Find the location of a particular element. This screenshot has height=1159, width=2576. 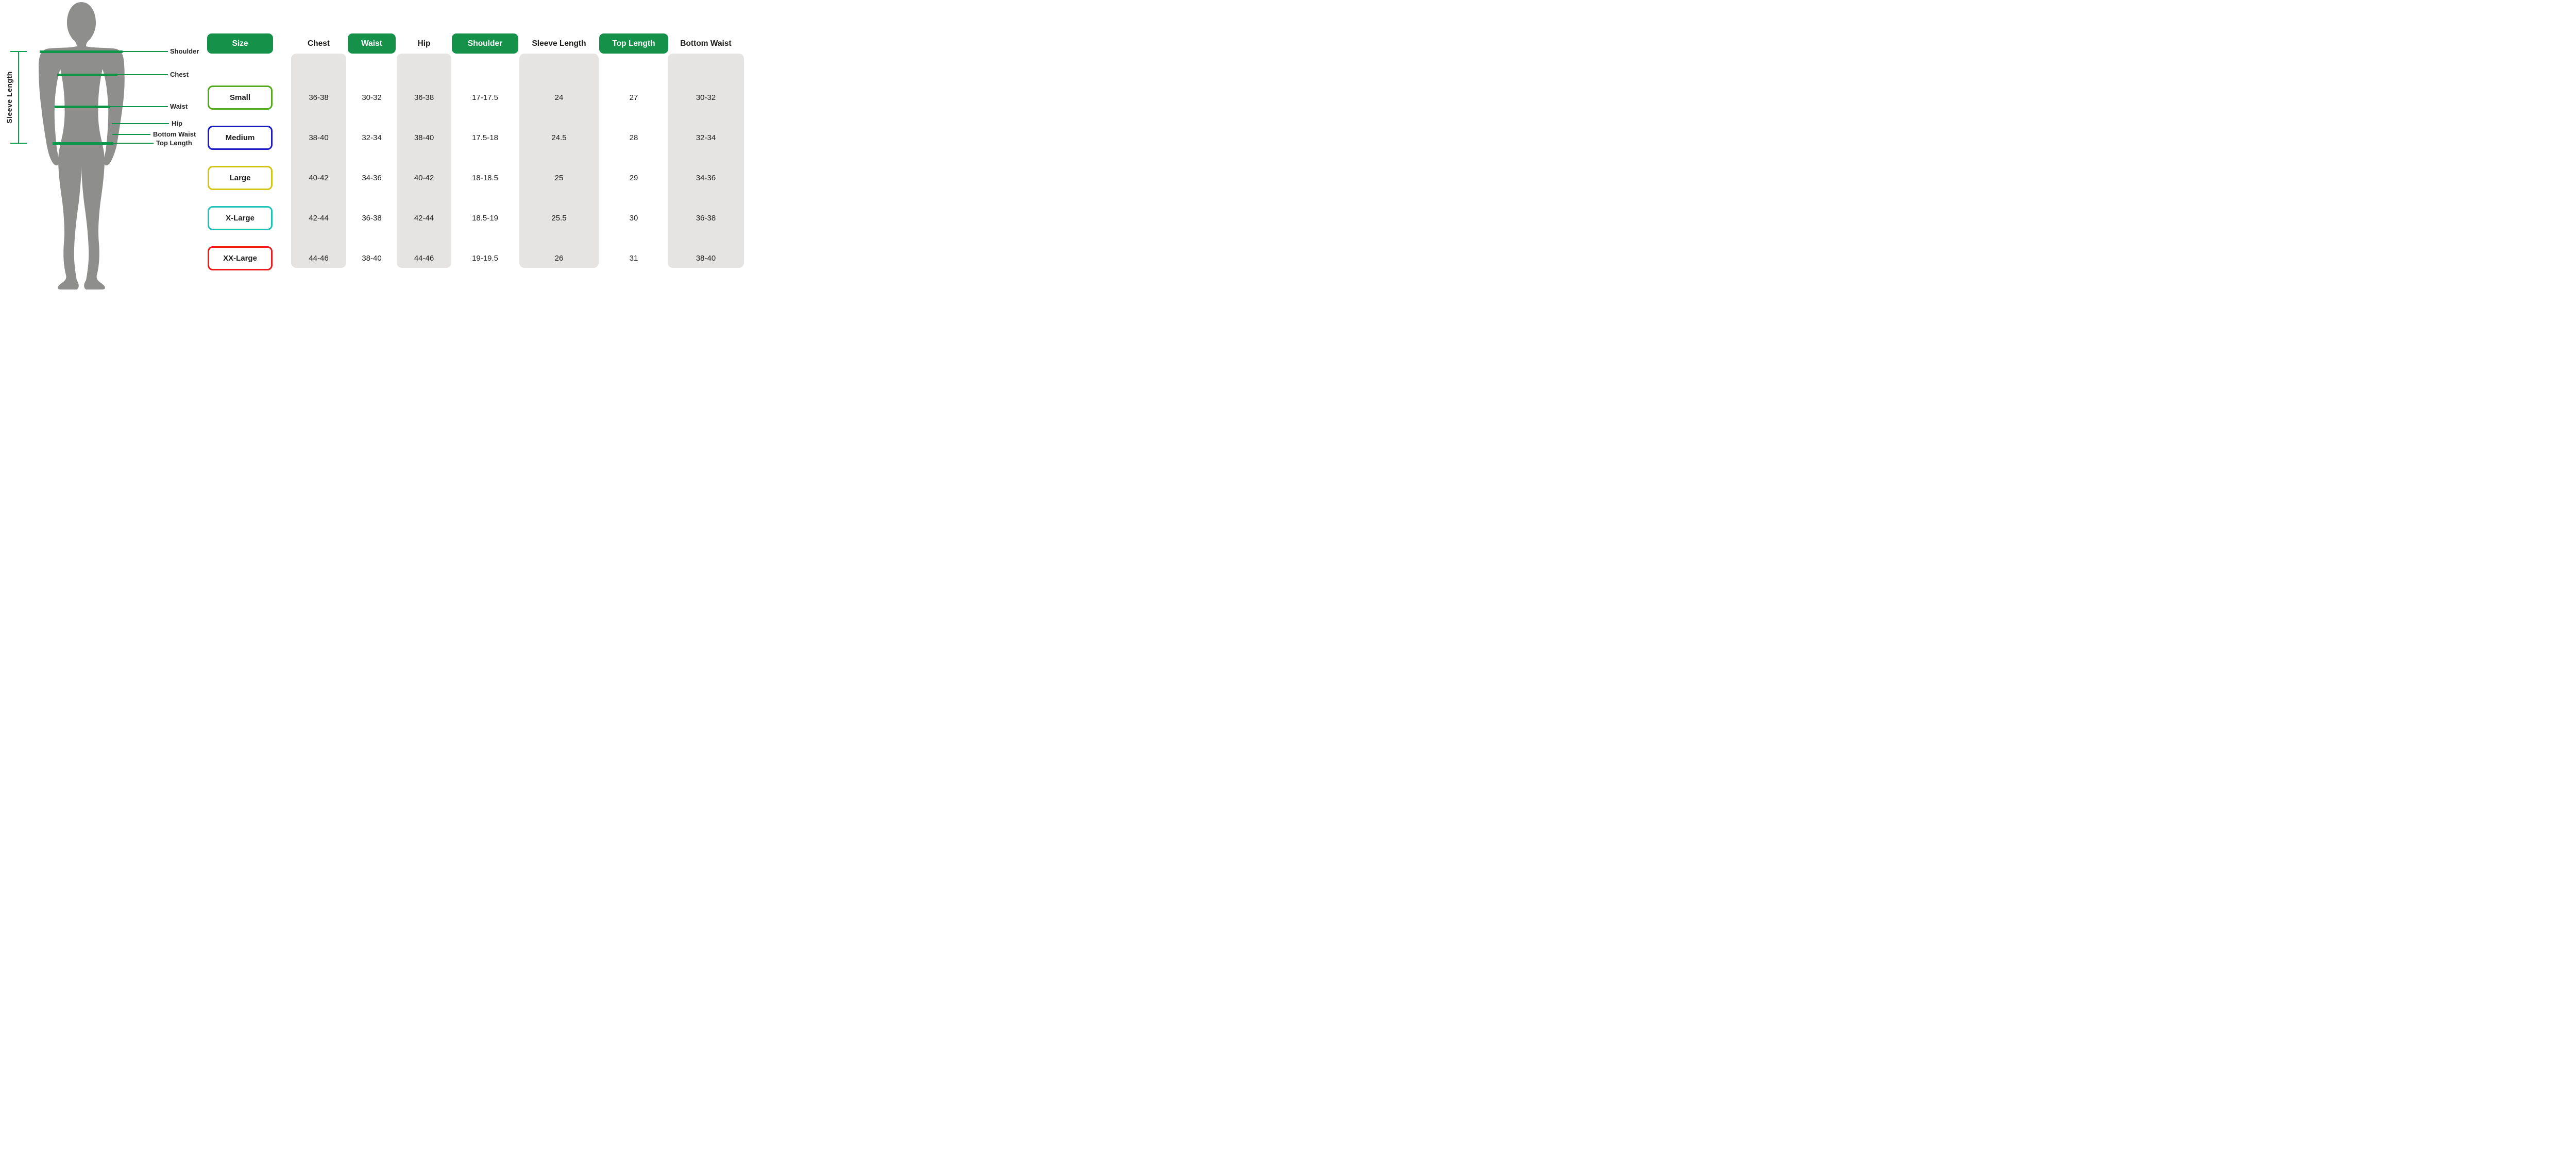

cell-small-top-length: 27 is located at coordinates (633, 97).